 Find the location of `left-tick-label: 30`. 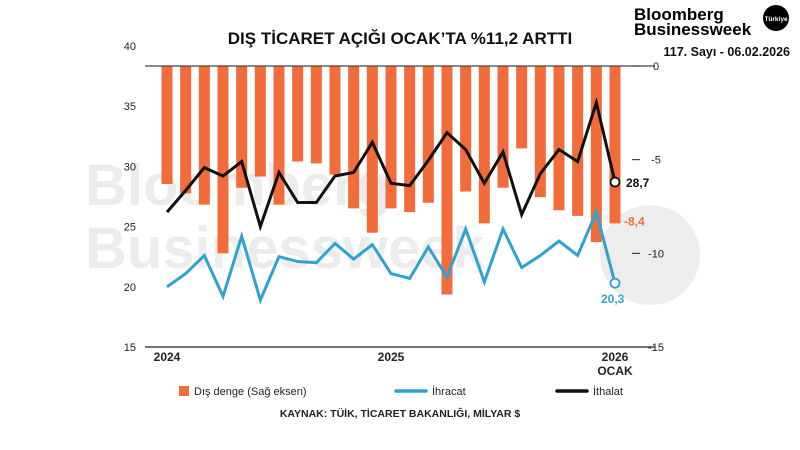

left-tick-label: 30 is located at coordinates (130, 167).